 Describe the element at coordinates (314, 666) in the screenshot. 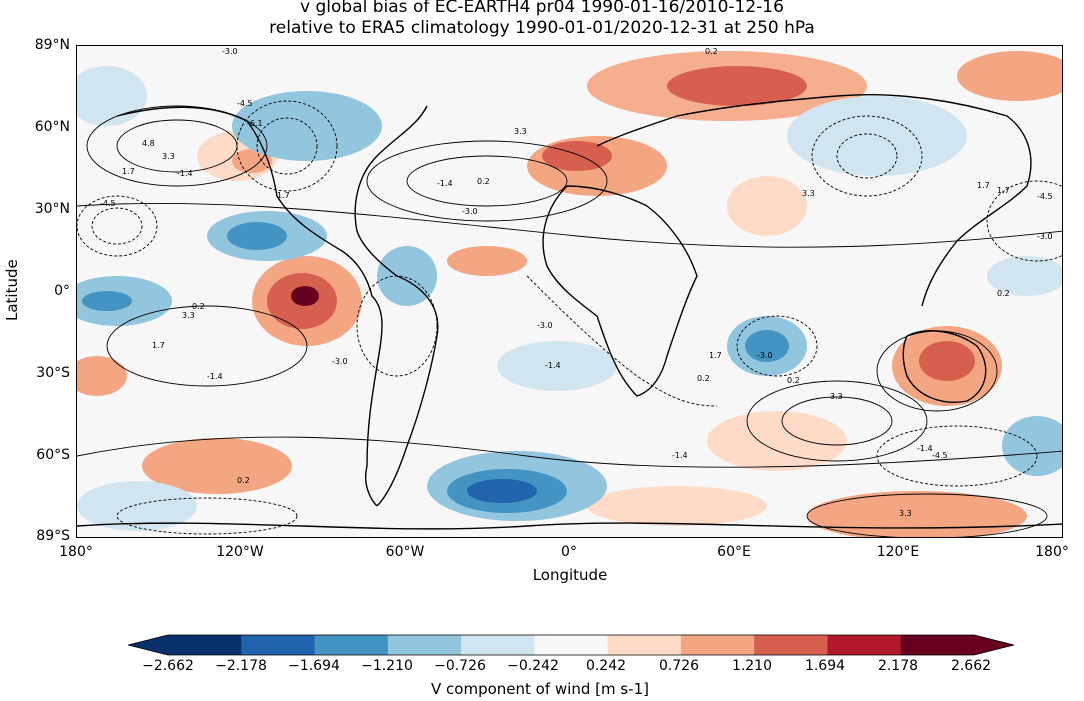

I see `colorbar-tick: −1.694` at that location.